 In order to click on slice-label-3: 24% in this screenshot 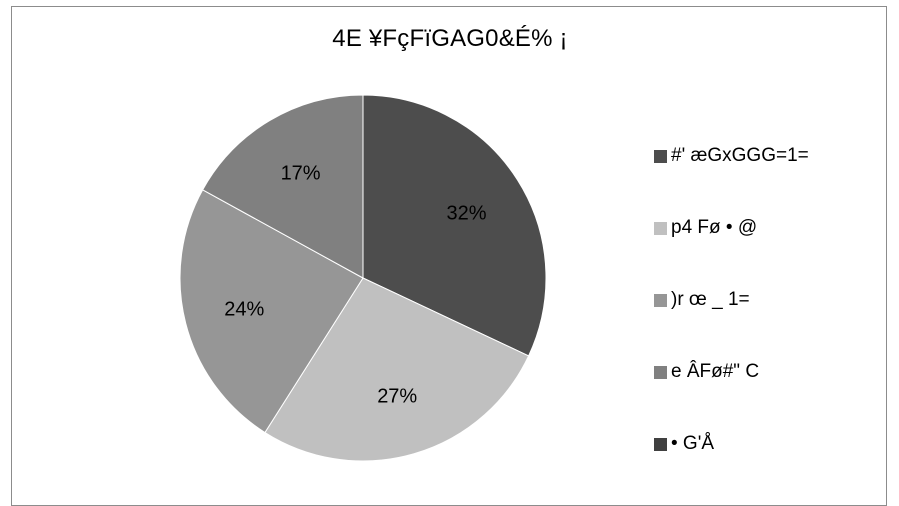, I will do `click(244, 309)`.